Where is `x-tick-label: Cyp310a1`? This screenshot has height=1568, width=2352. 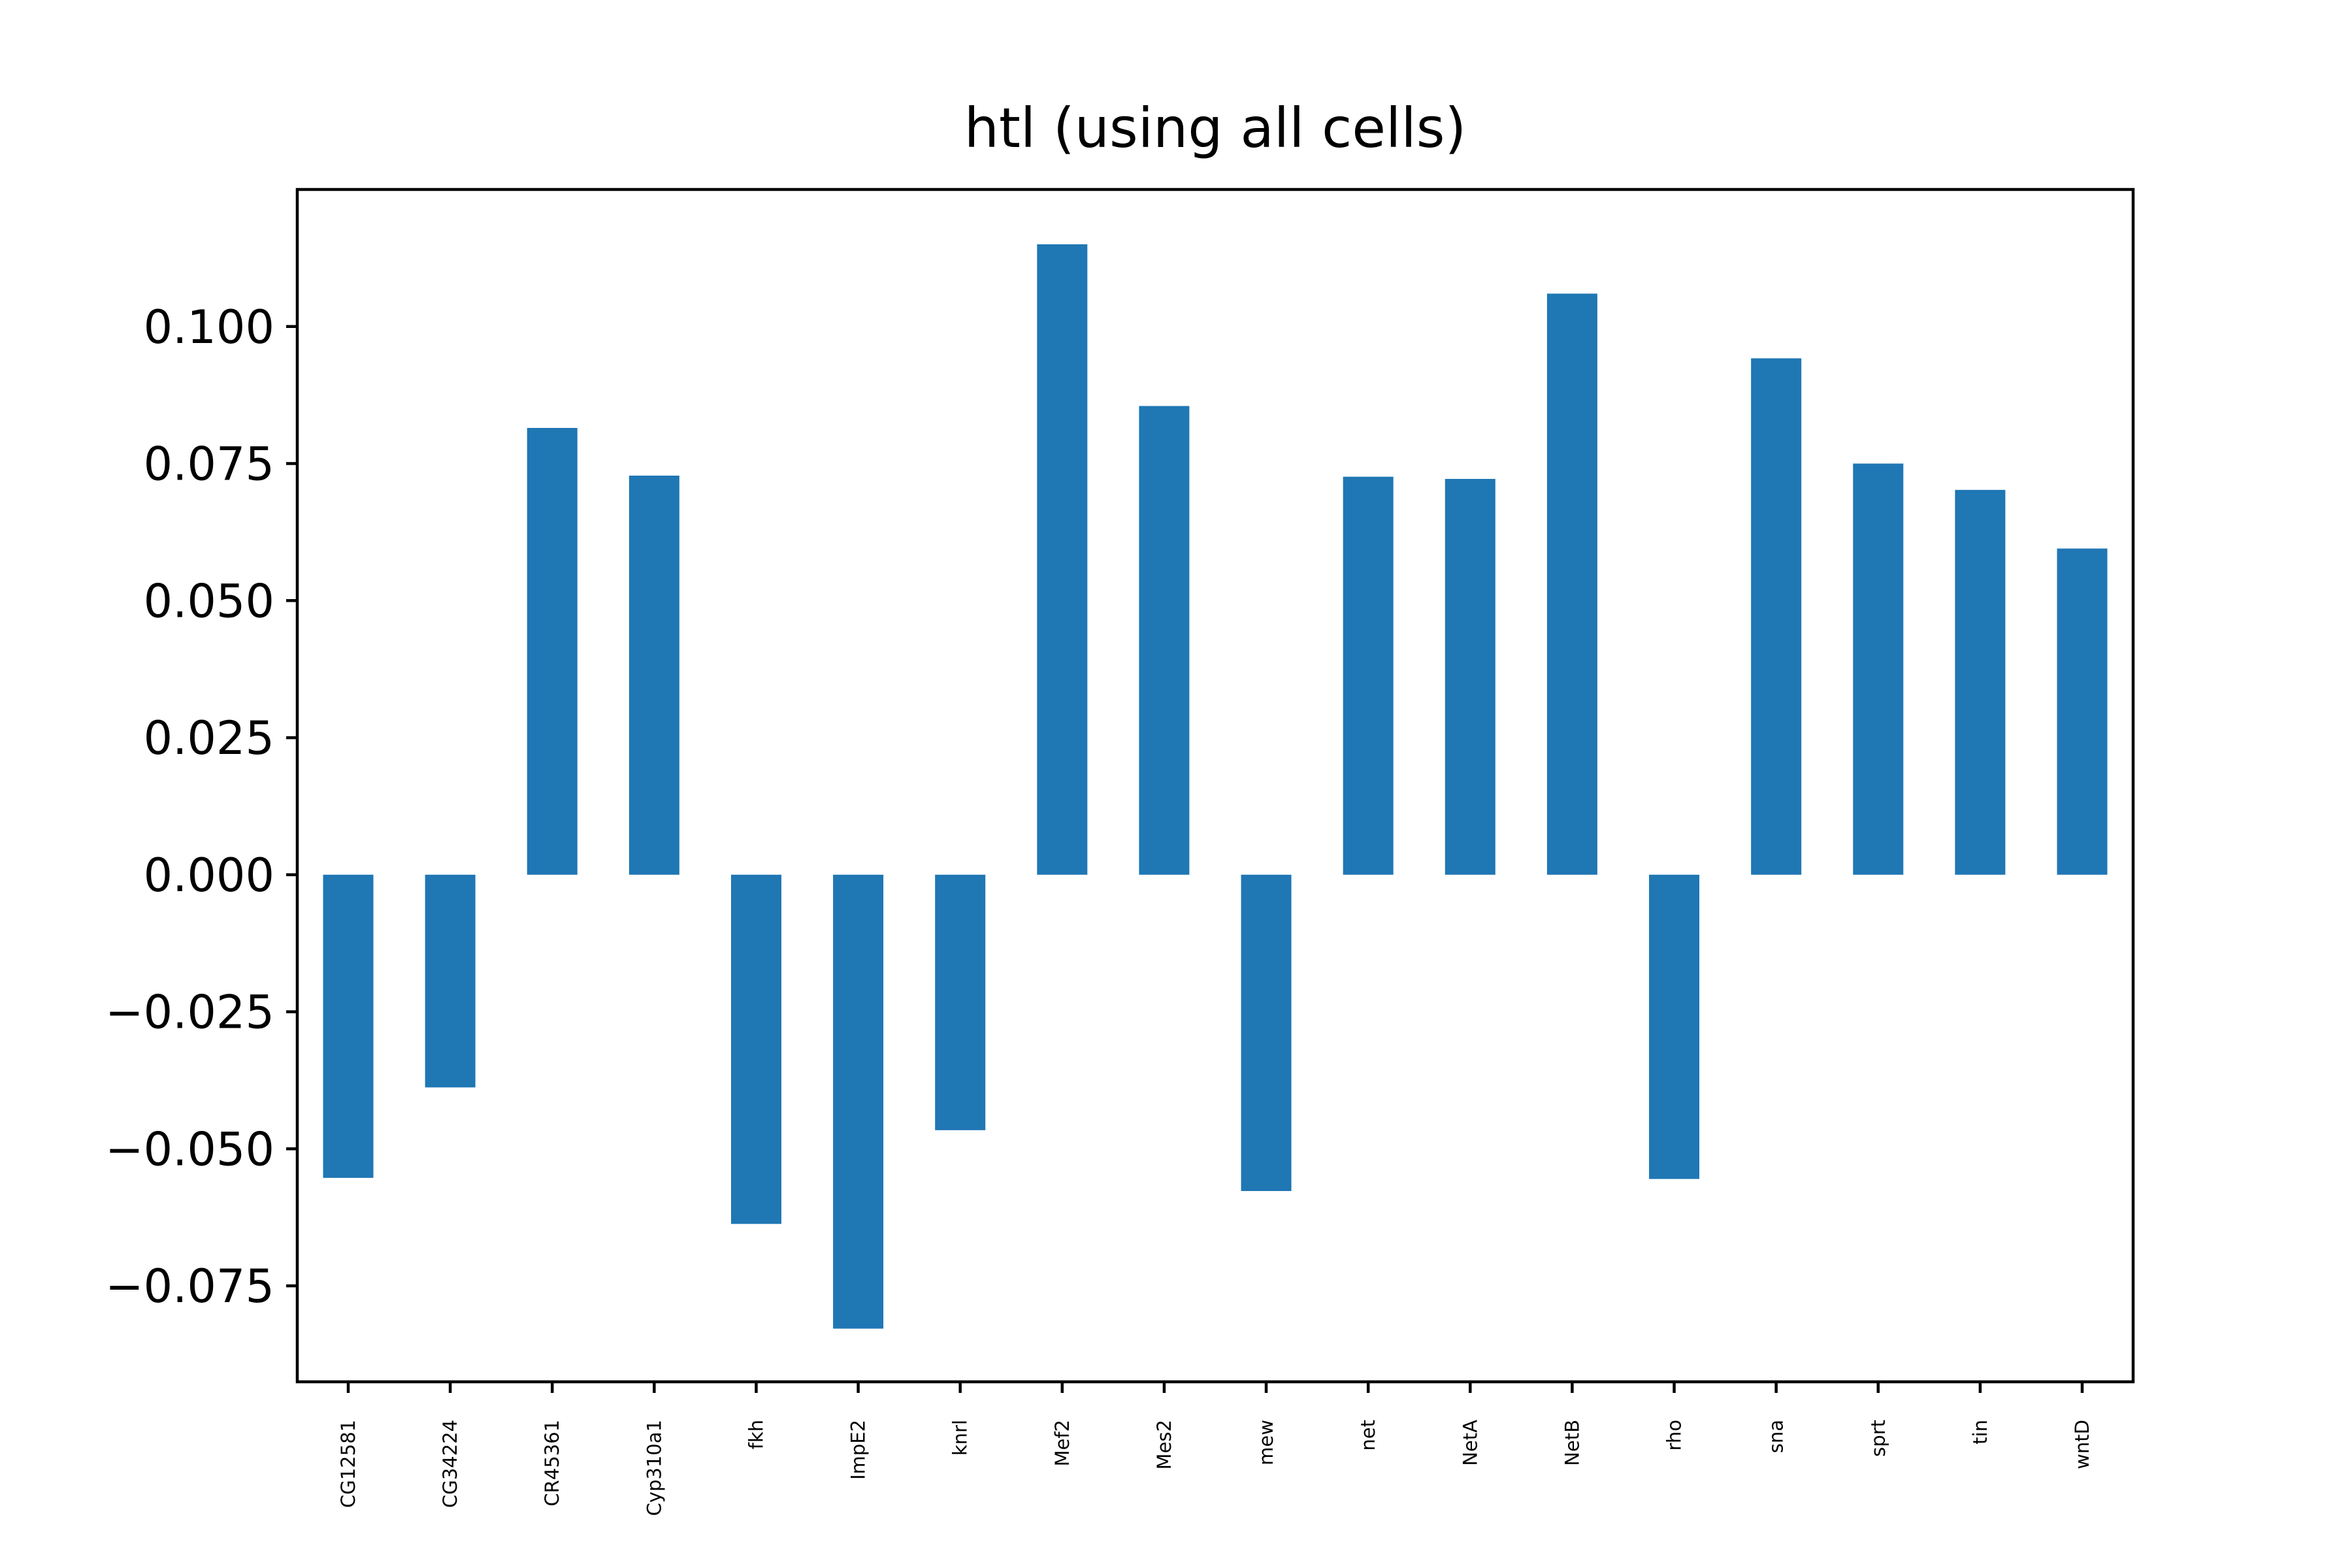 x-tick-label: Cyp310a1 is located at coordinates (654, 1468).